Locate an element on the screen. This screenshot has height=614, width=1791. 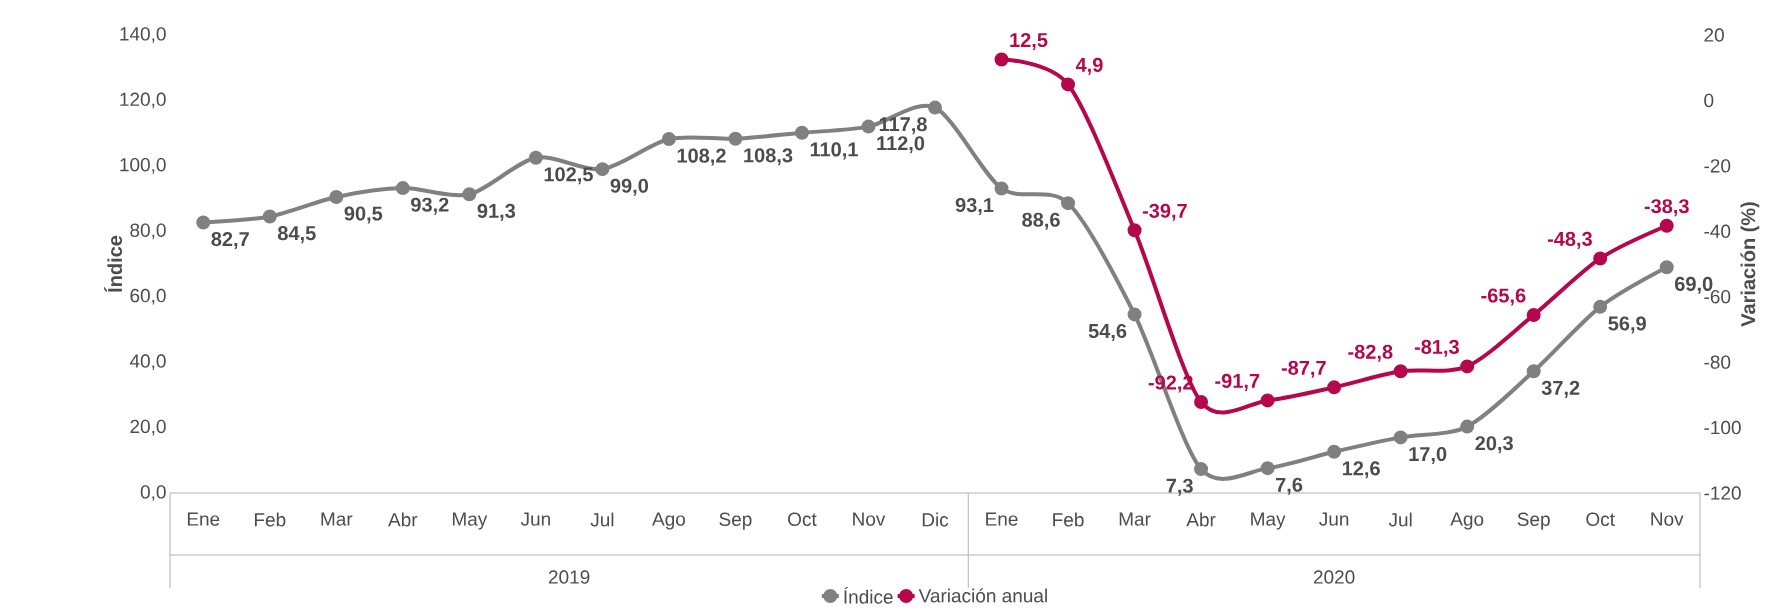
data-label: 4,9 is located at coordinates (1089, 66).